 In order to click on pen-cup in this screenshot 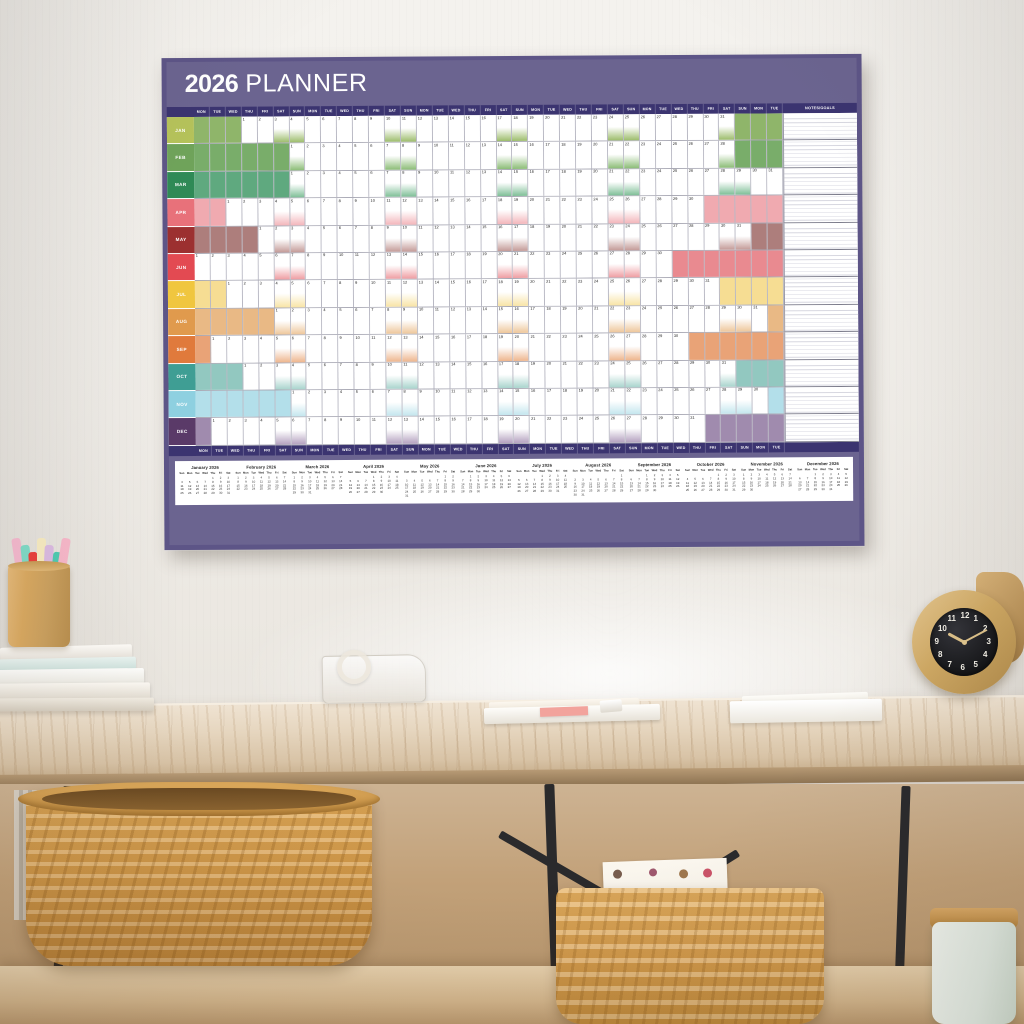, I will do `click(39, 606)`.